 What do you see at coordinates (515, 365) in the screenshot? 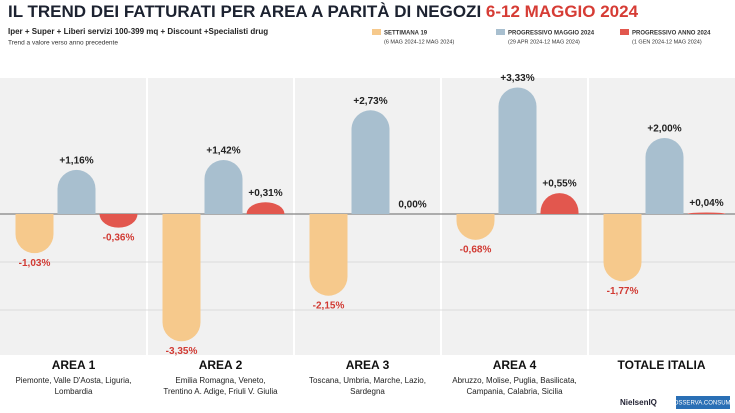
I see `category-label: AREA 4` at bounding box center [515, 365].